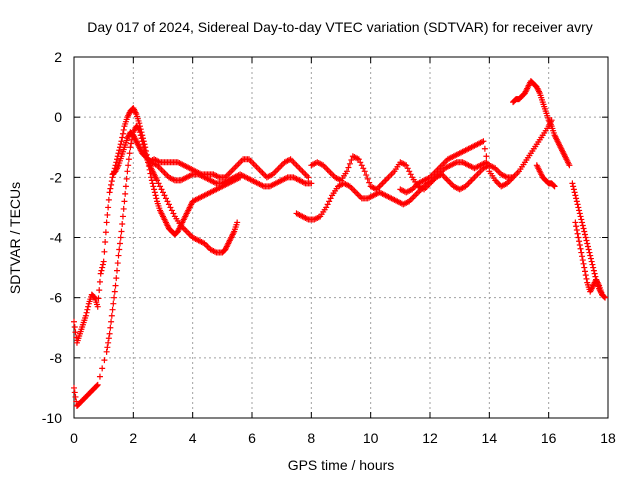 This screenshot has width=640, height=480. I want to click on x-tick-label: 4, so click(193, 438).